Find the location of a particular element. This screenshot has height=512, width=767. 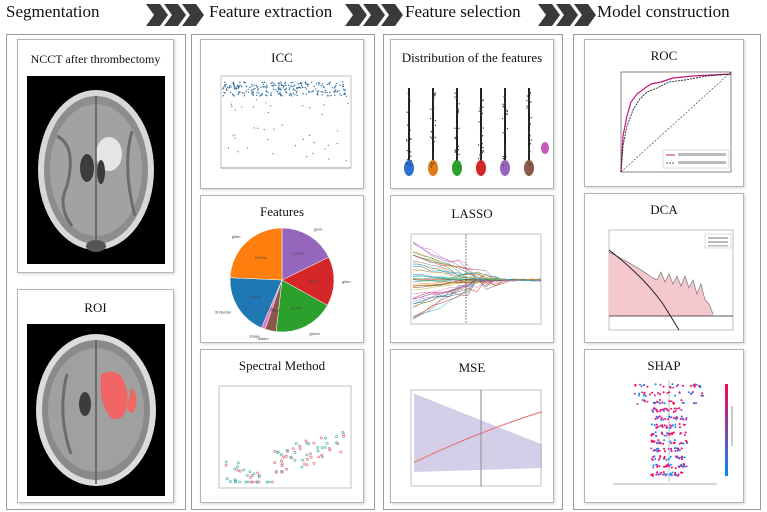

chevron-arrow-icon is located at coordinates (374, 15).